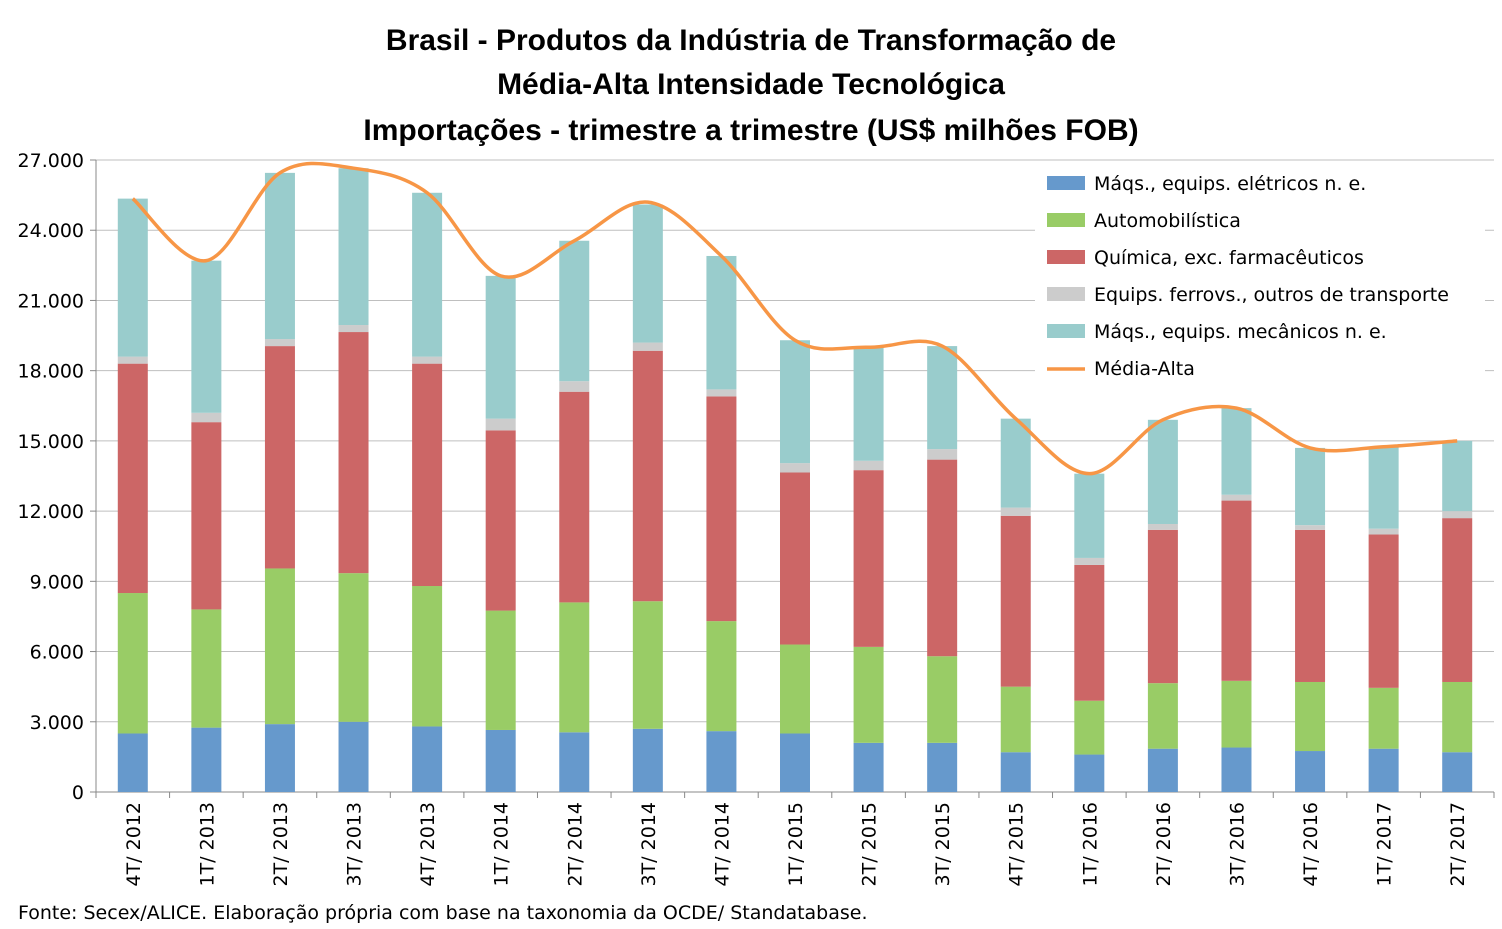 This screenshot has height=929, width=1502. Describe the element at coordinates (1458, 844) in the screenshot. I see `x-tick-label: 2T/ 2017` at that location.